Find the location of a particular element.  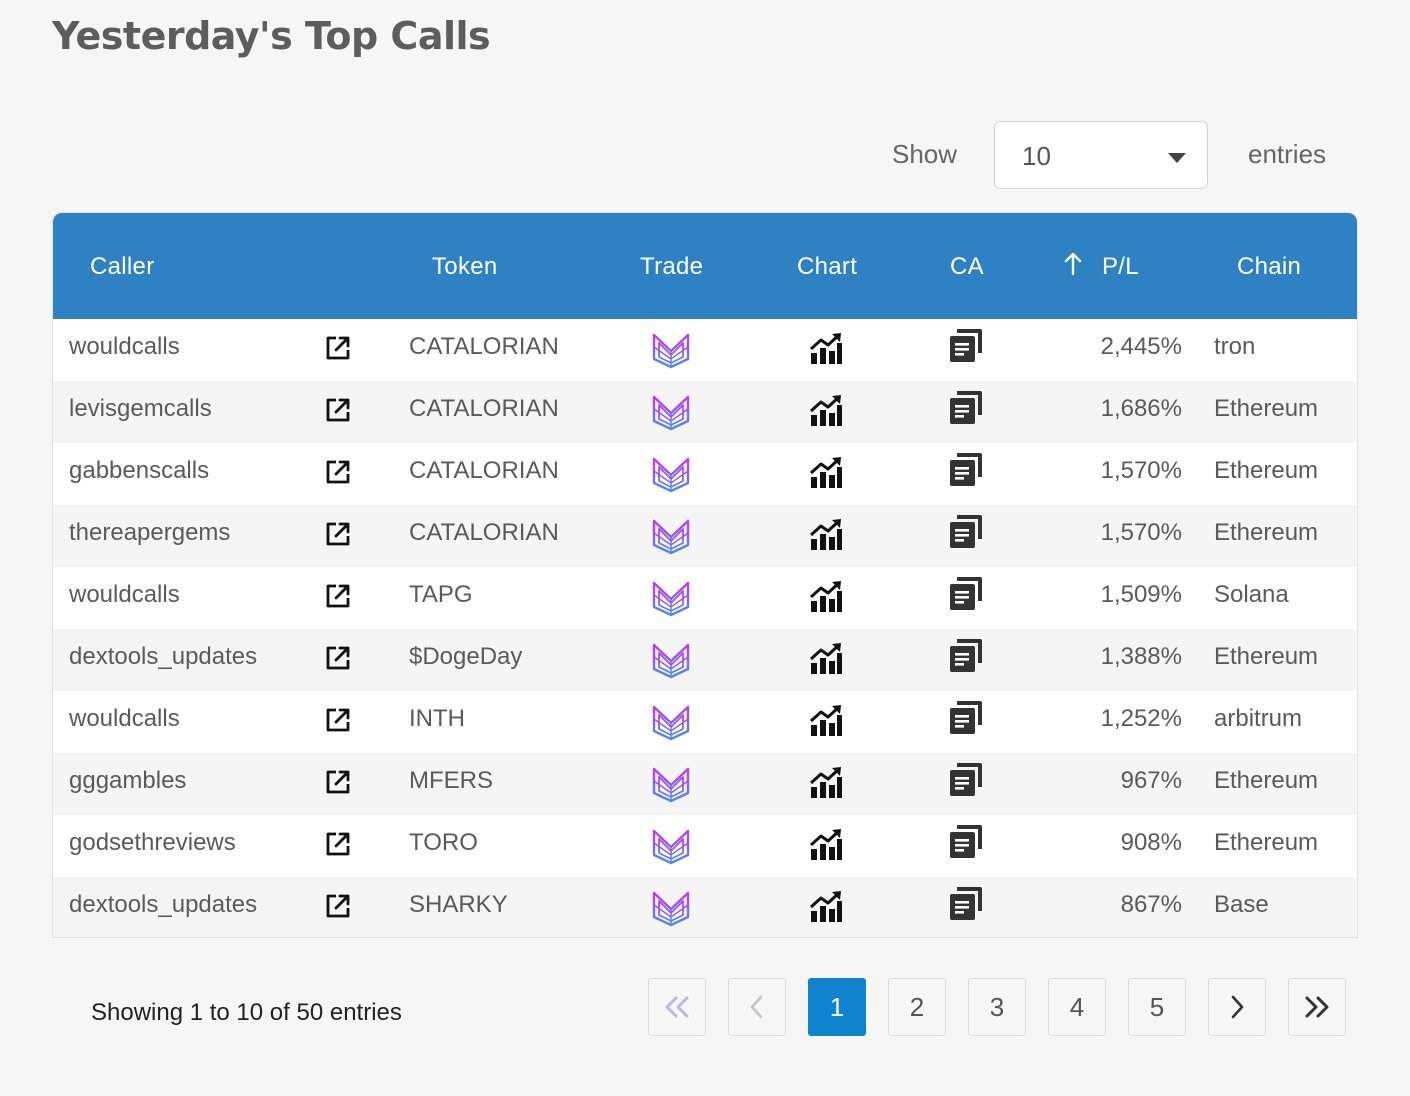

entries-length-control: Show 10 entries is located at coordinates (705, 156).